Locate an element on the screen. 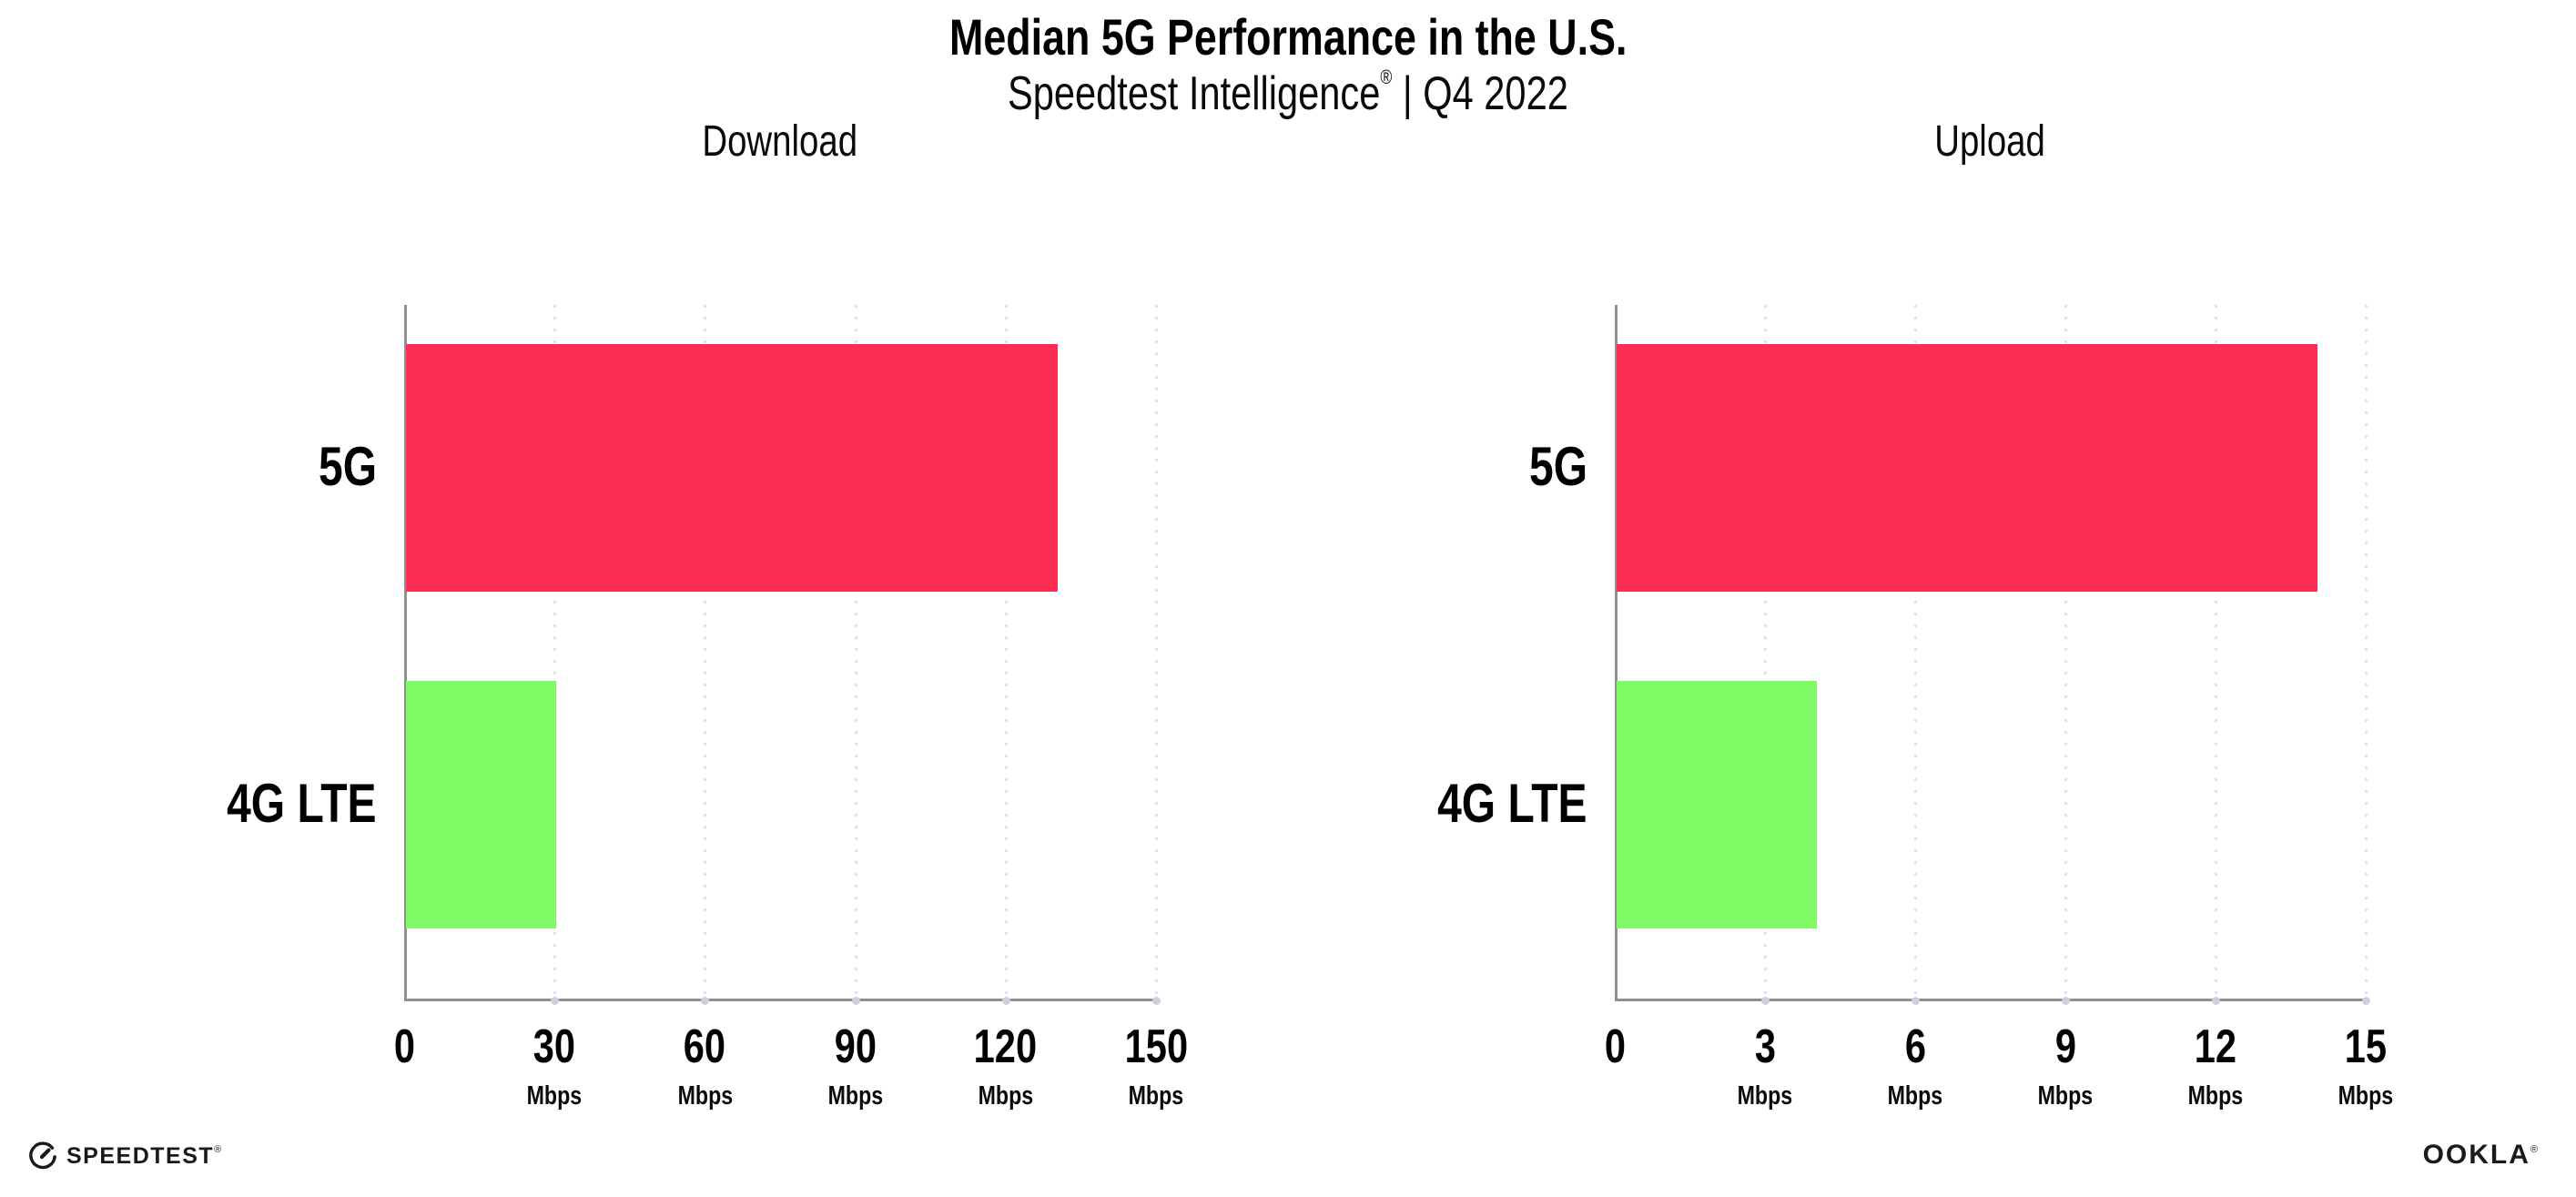  ookla-wordmark: OOKLA is located at coordinates (2476, 1155).